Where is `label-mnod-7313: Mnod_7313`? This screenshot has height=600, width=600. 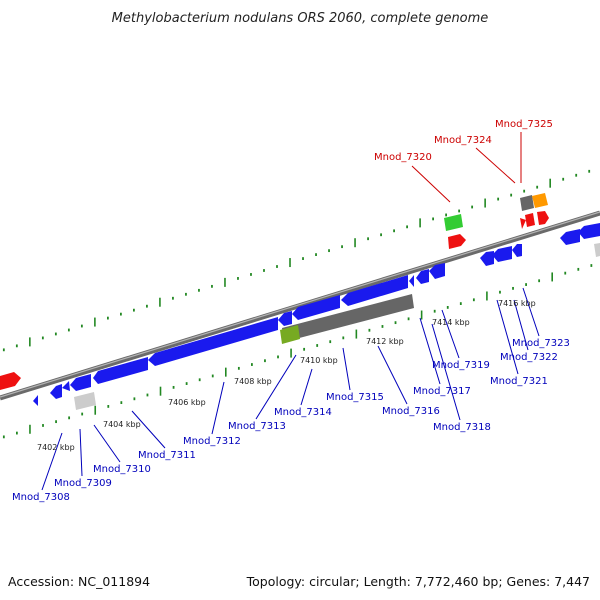
label-mnod-7313: Mnod_7313 is located at coordinates (257, 426).